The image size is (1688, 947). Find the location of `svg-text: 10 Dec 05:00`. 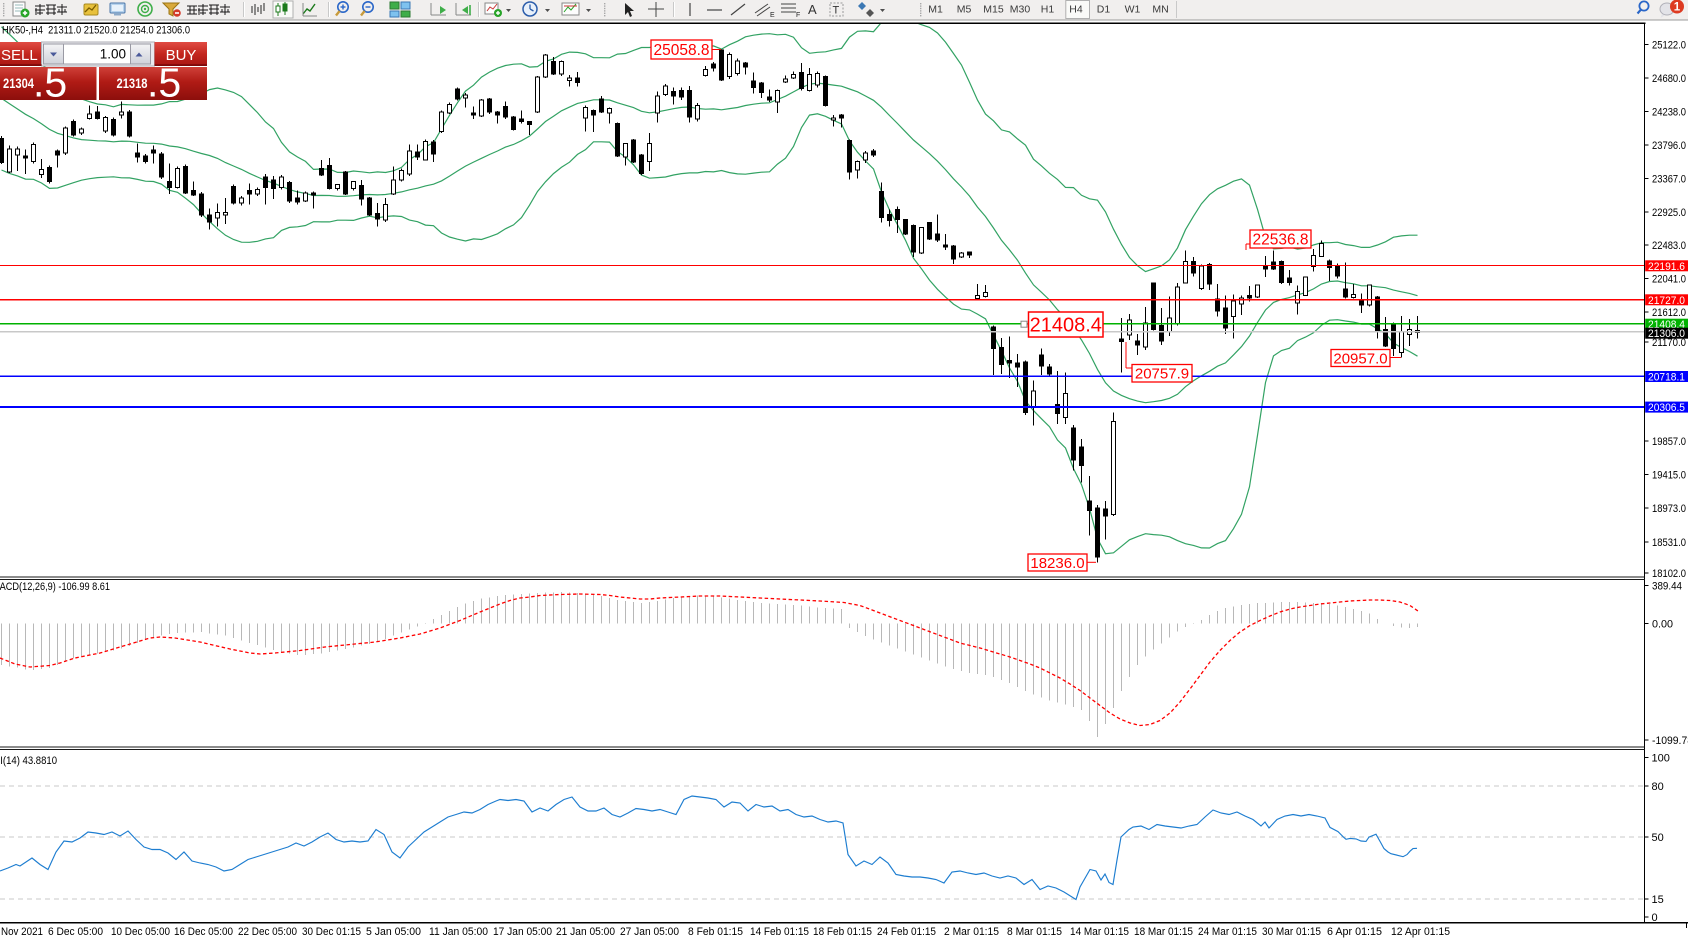

svg-text: 10 Dec 05:00 is located at coordinates (140, 932).